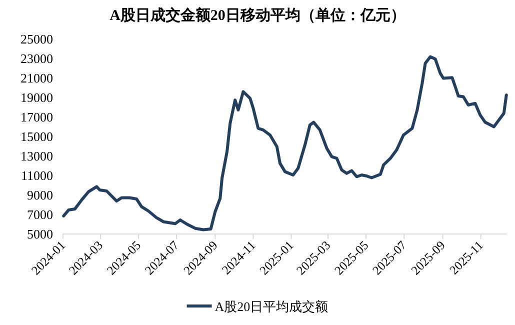 This screenshot has height=325, width=515. I want to click on y-tick-label: 19000, so click(36, 97).